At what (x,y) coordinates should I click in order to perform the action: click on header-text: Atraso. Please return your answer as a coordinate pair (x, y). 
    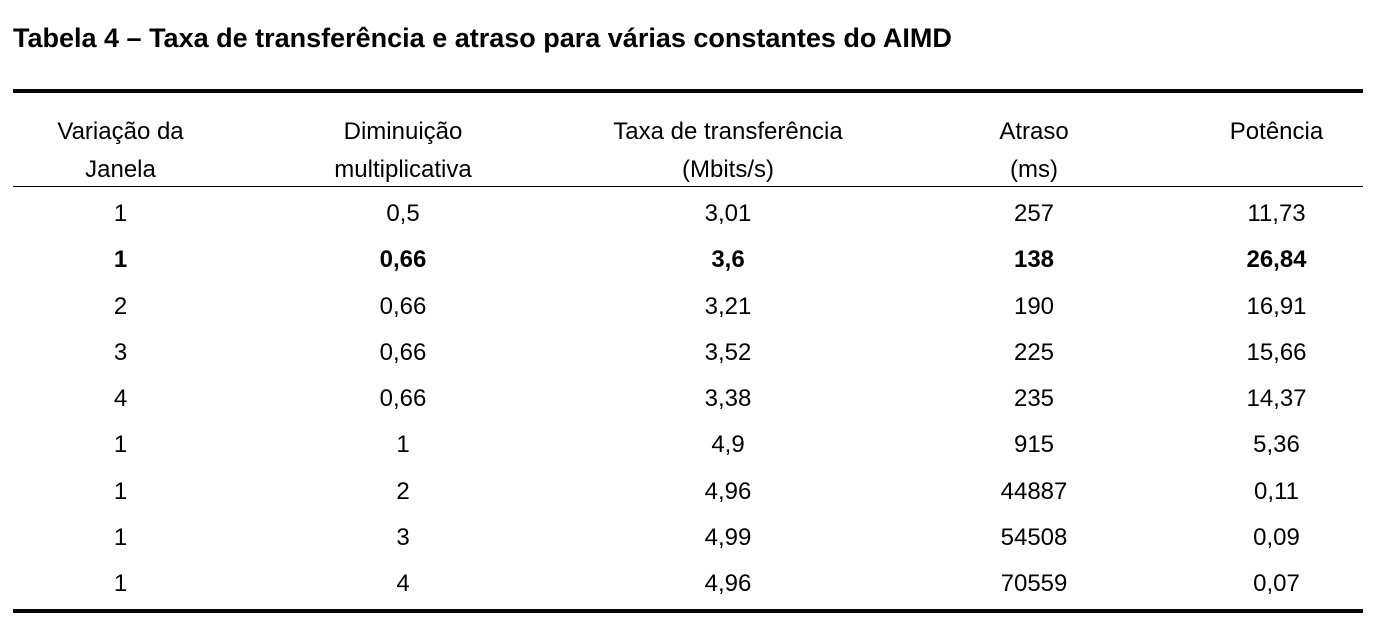
    Looking at the image, I should click on (1034, 131).